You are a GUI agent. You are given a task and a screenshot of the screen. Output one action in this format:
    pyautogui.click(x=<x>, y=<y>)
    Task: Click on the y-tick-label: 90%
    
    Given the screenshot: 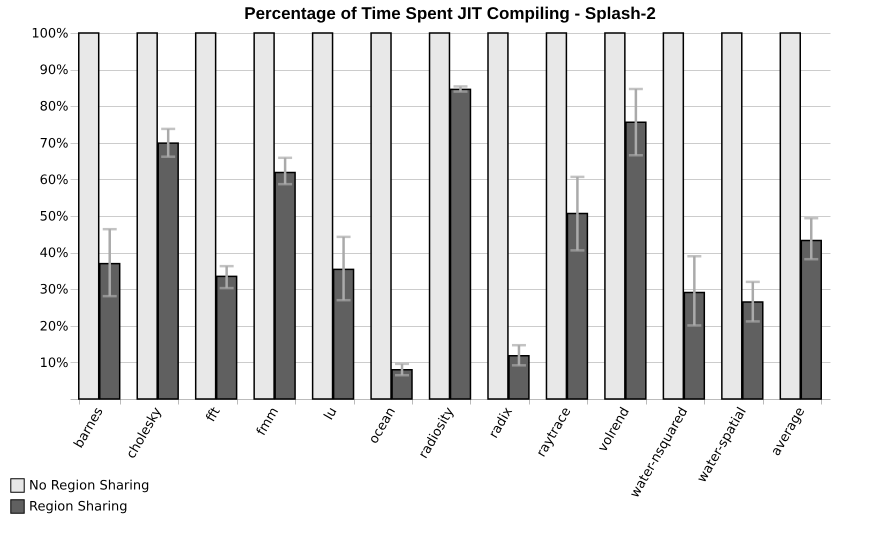 What is the action you would take?
    pyautogui.click(x=54, y=70)
    